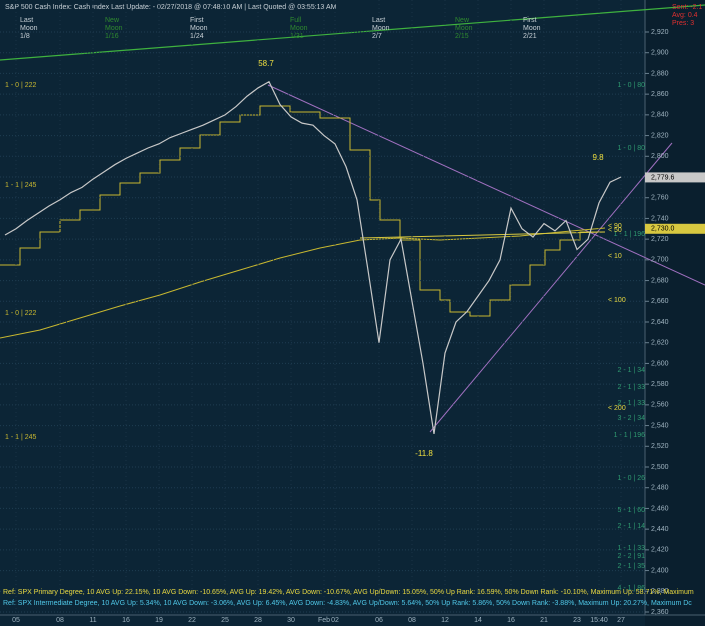 The image size is (705, 626). What do you see at coordinates (660, 301) in the screenshot?
I see `y-tick-label: 2,660` at bounding box center [660, 301].